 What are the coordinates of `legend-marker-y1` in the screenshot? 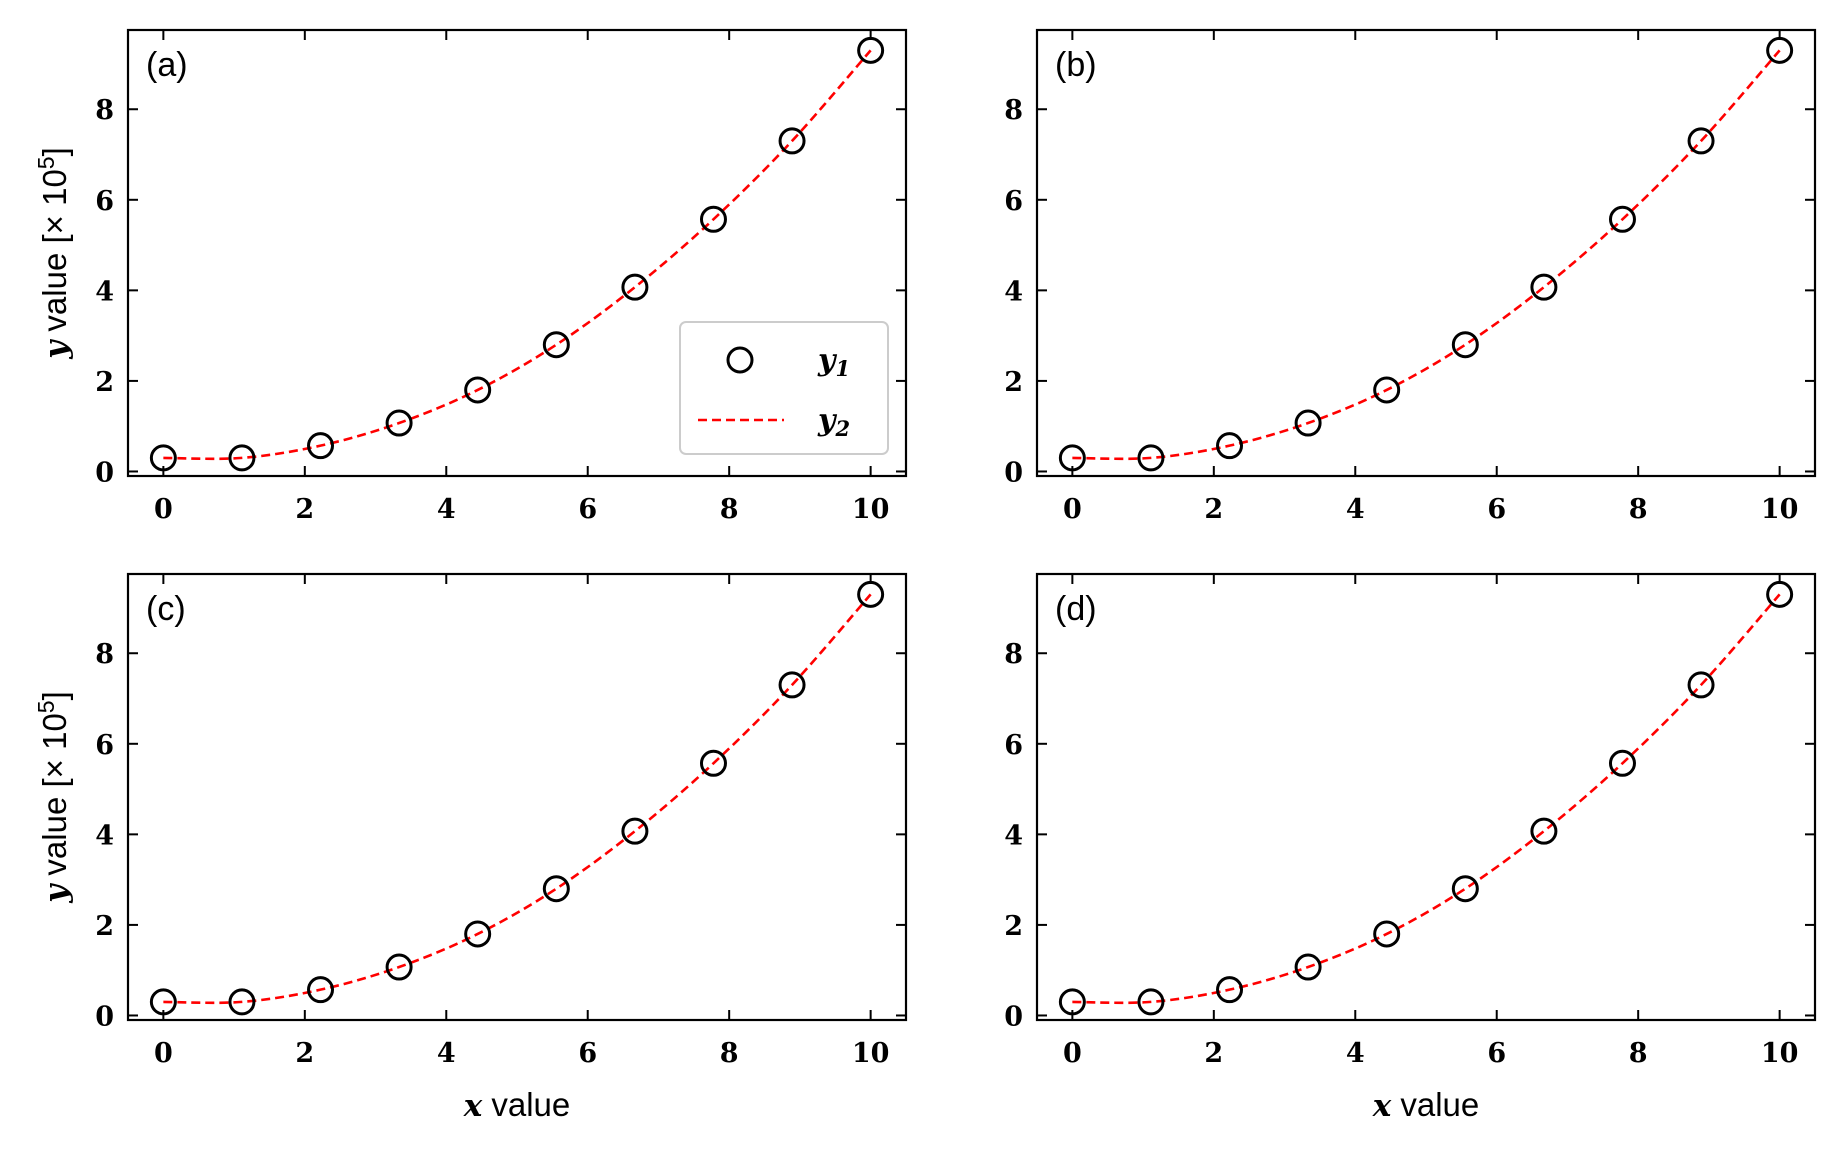 It's located at (740, 360).